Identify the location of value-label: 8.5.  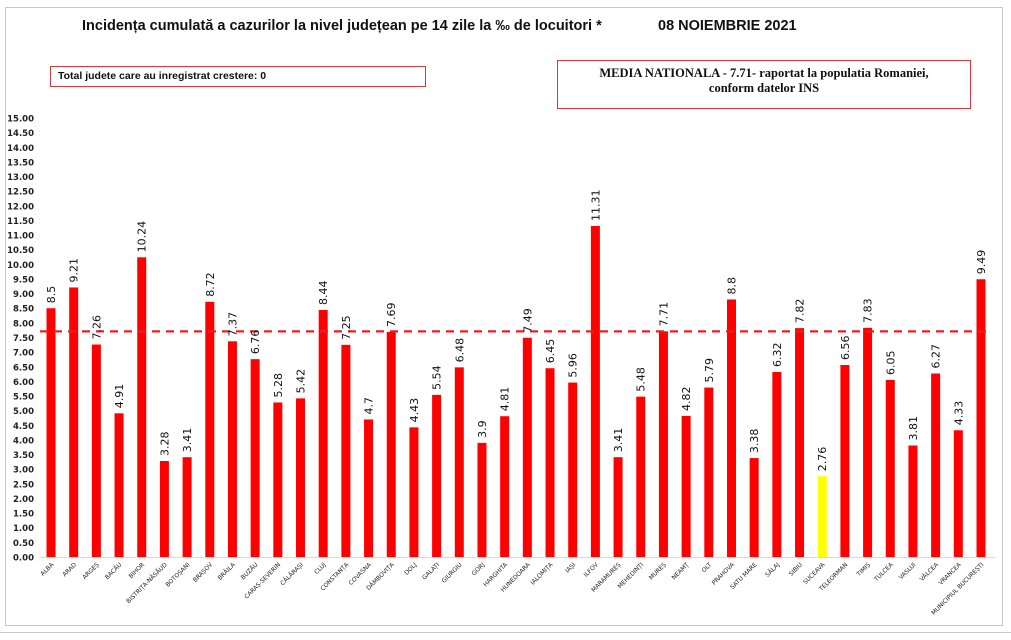
(51, 295).